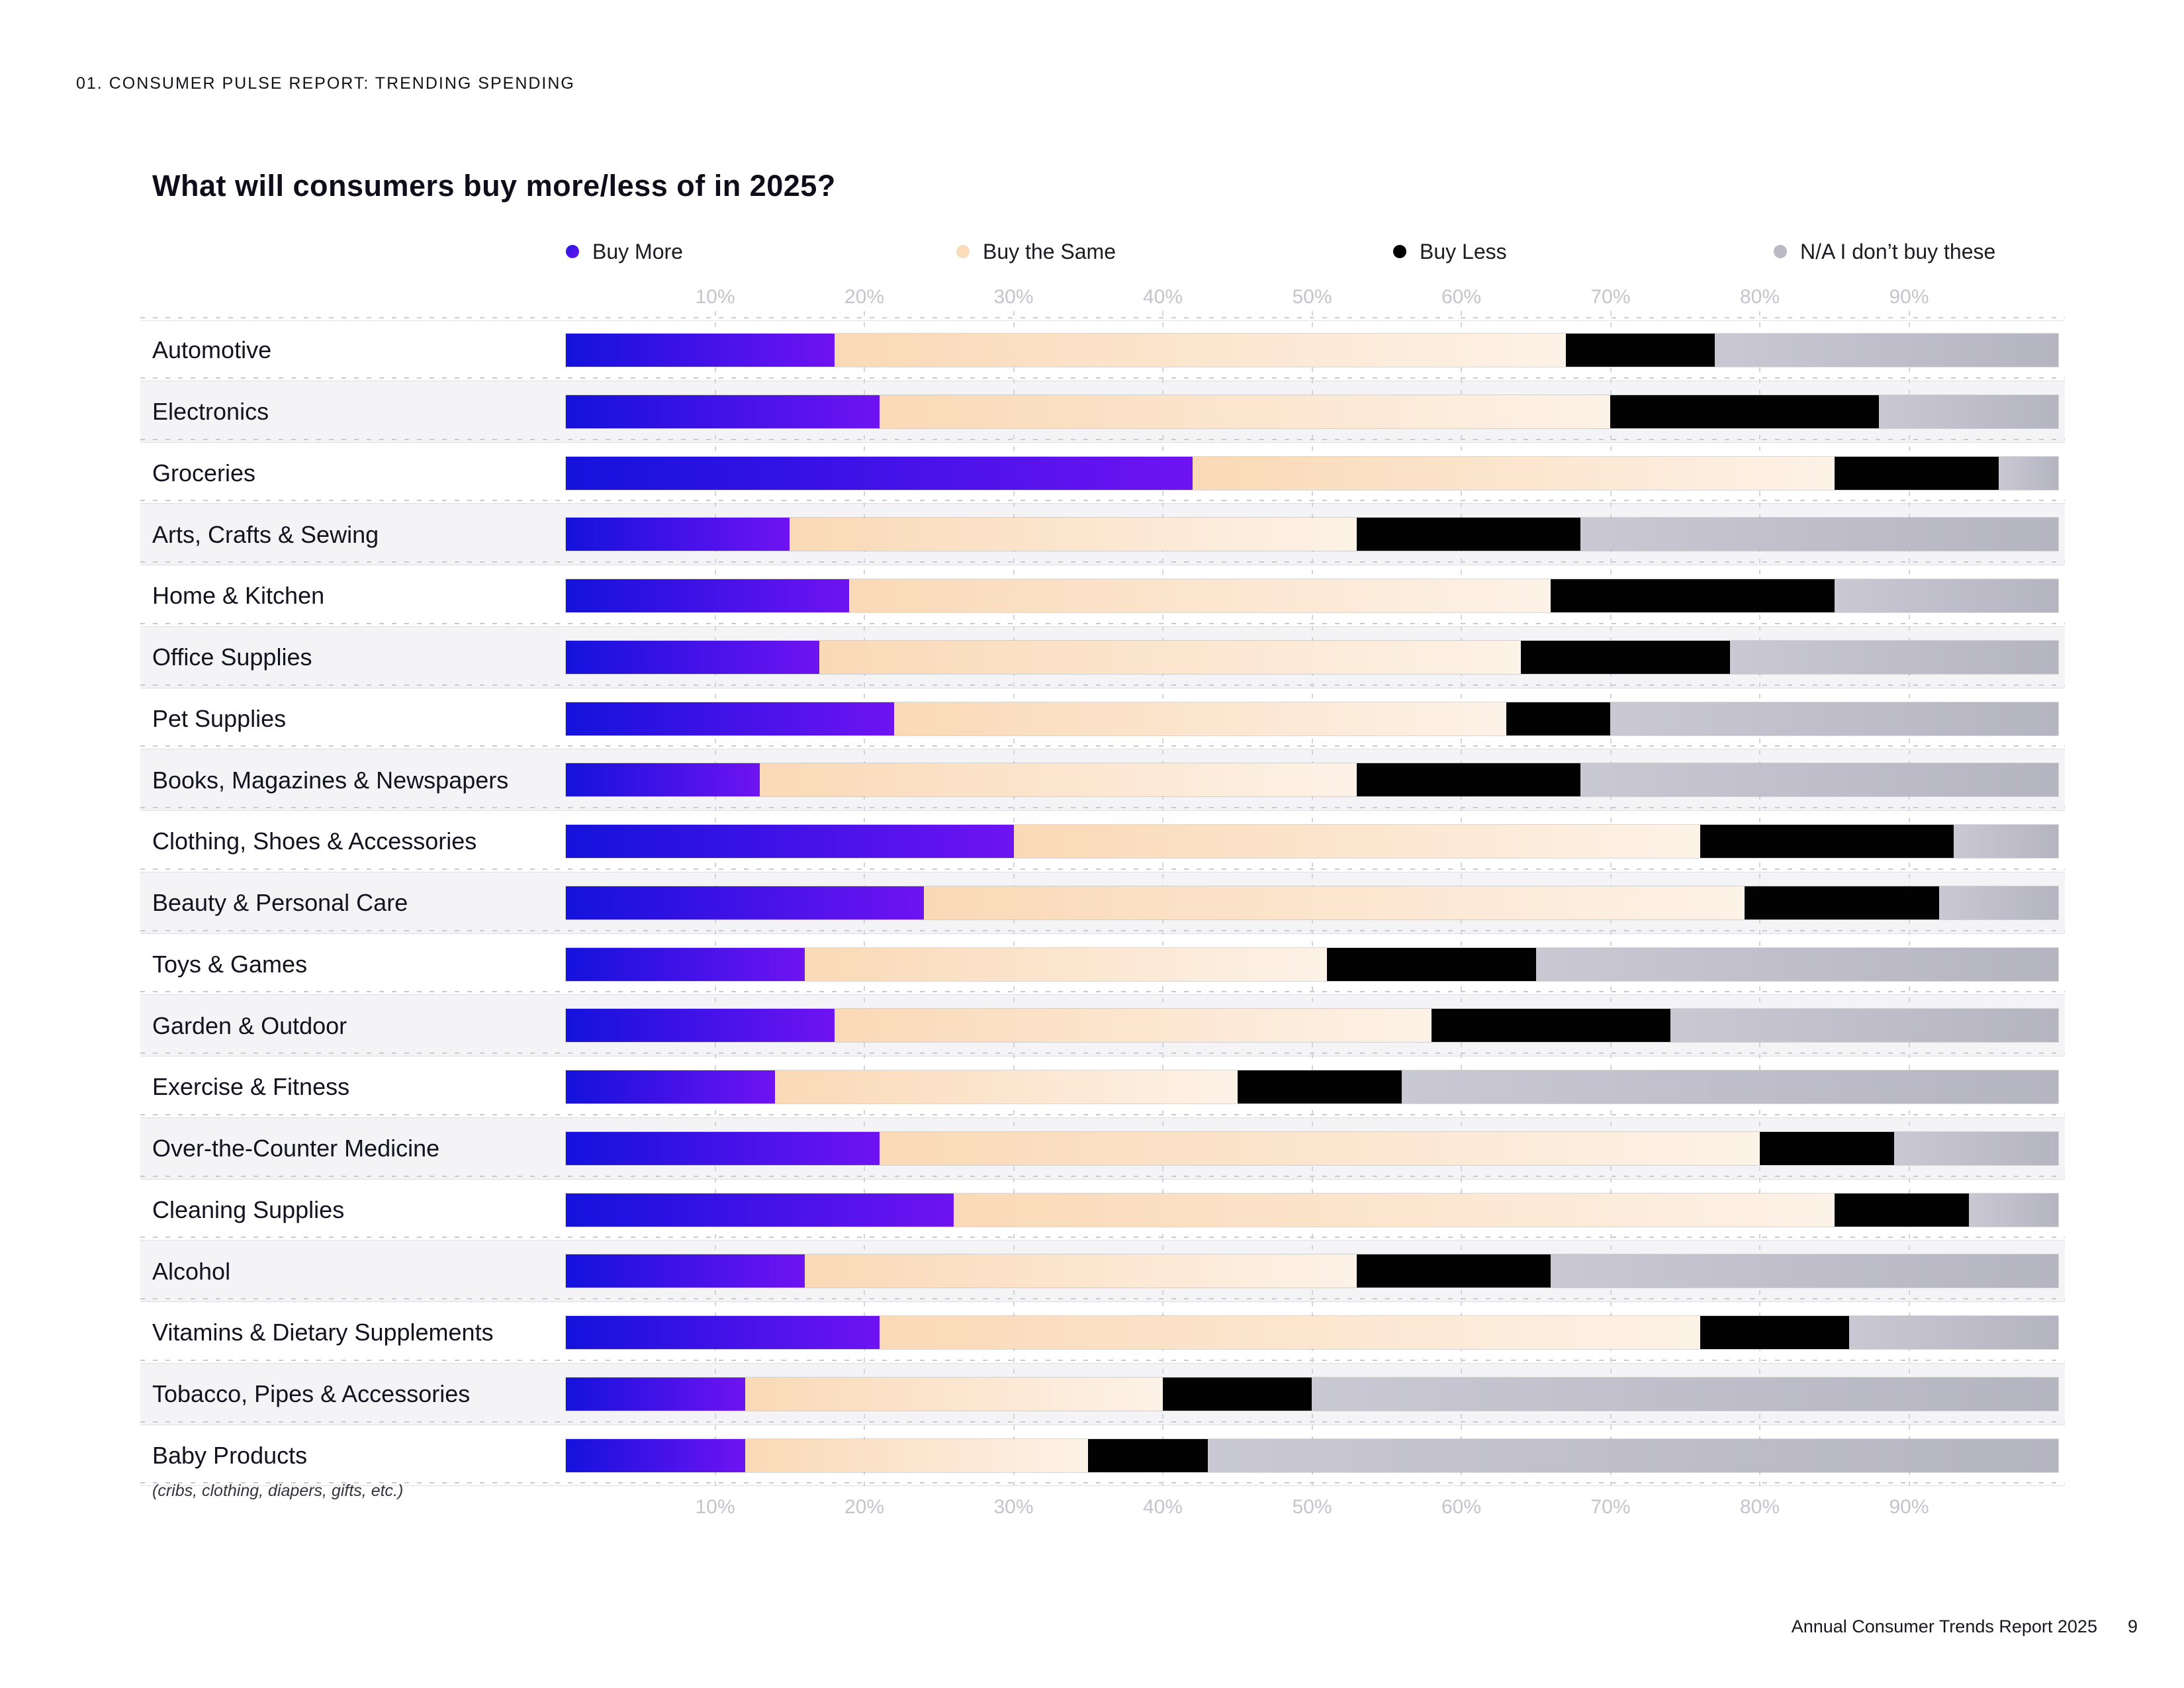 Image resolution: width=2184 pixels, height=1688 pixels. Describe the element at coordinates (1014, 297) in the screenshot. I see `axis-tick-top: 30%` at that location.